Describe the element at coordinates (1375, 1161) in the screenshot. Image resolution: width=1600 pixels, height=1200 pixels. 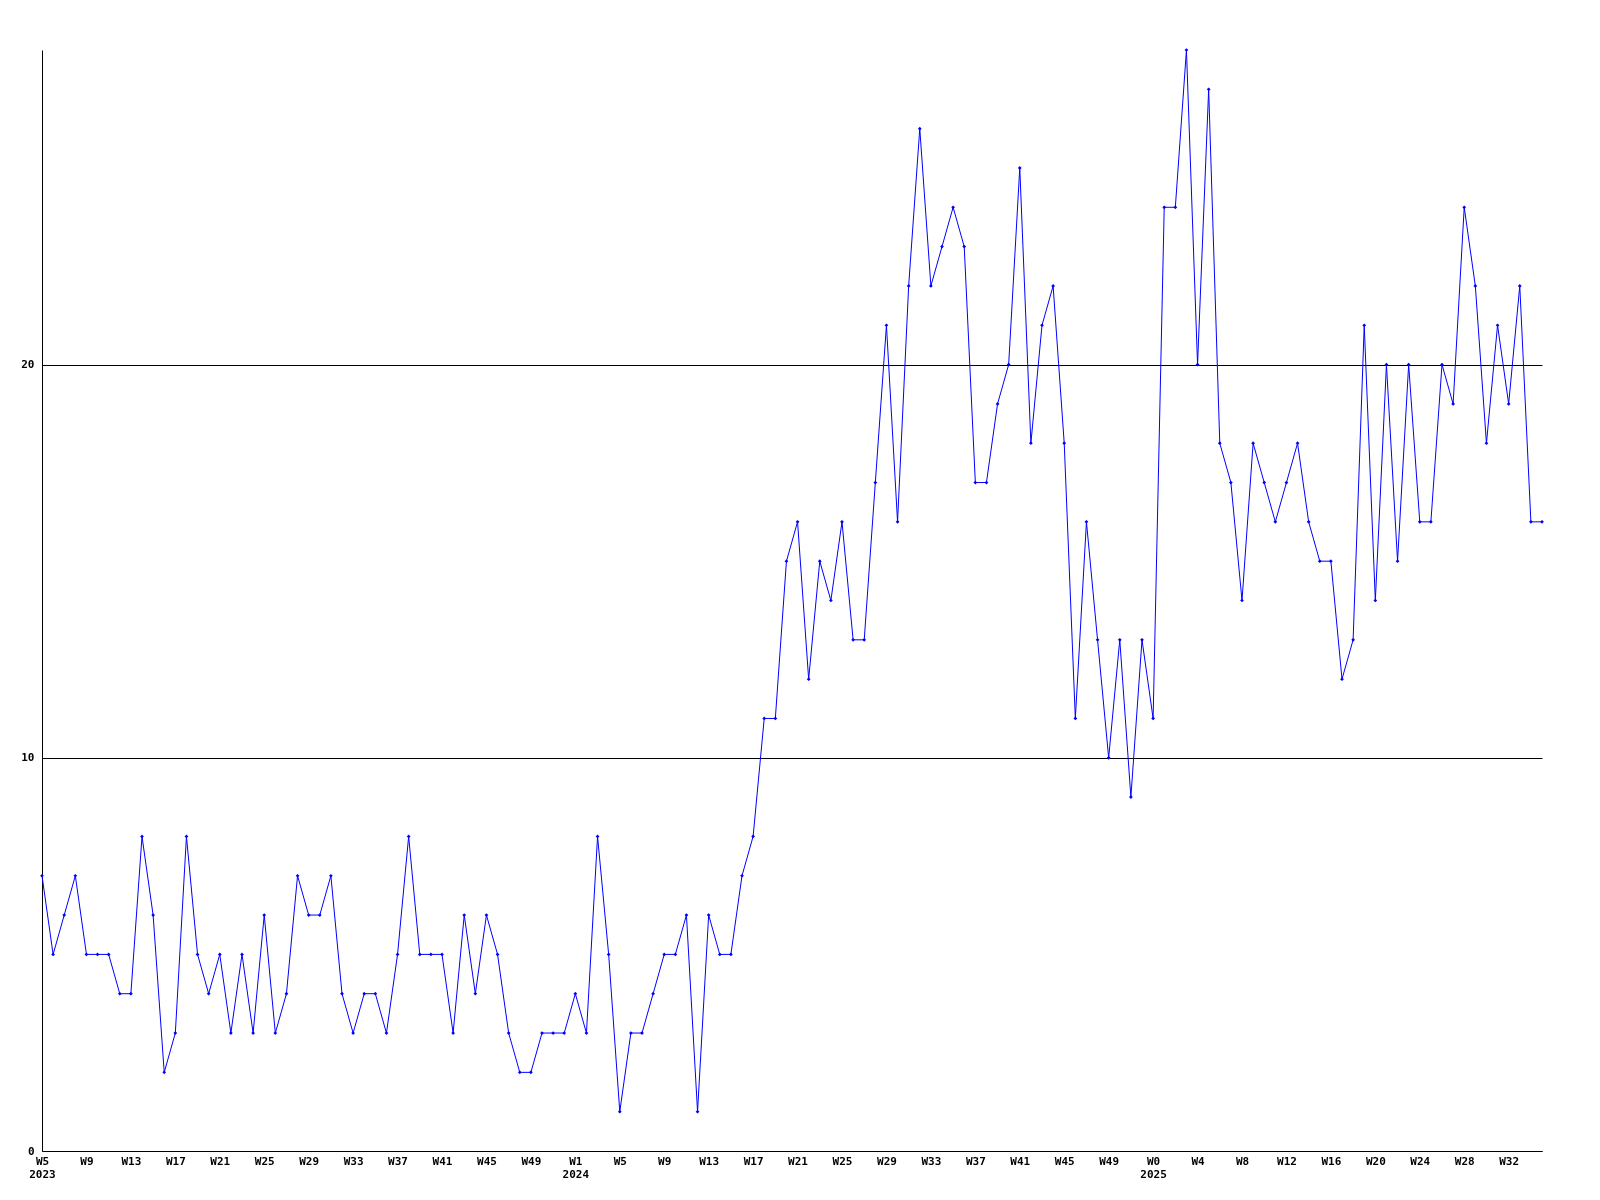
I see `x-tick-label: W20` at that location.